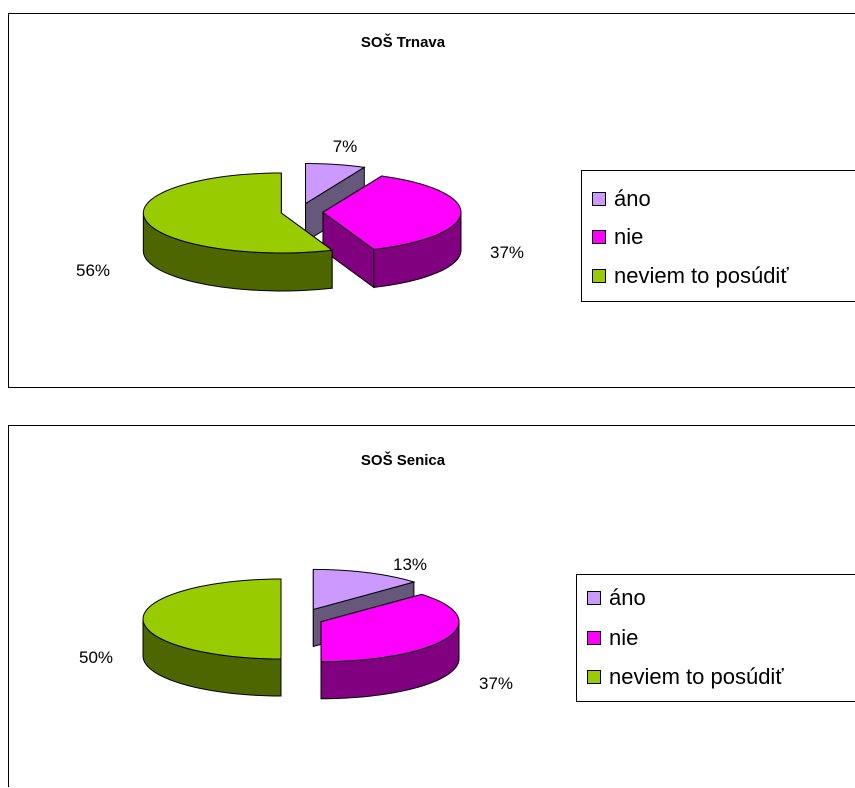 The height and width of the screenshot is (788, 855). What do you see at coordinates (403, 460) in the screenshot?
I see `chart-title: SOŠ Senica` at bounding box center [403, 460].